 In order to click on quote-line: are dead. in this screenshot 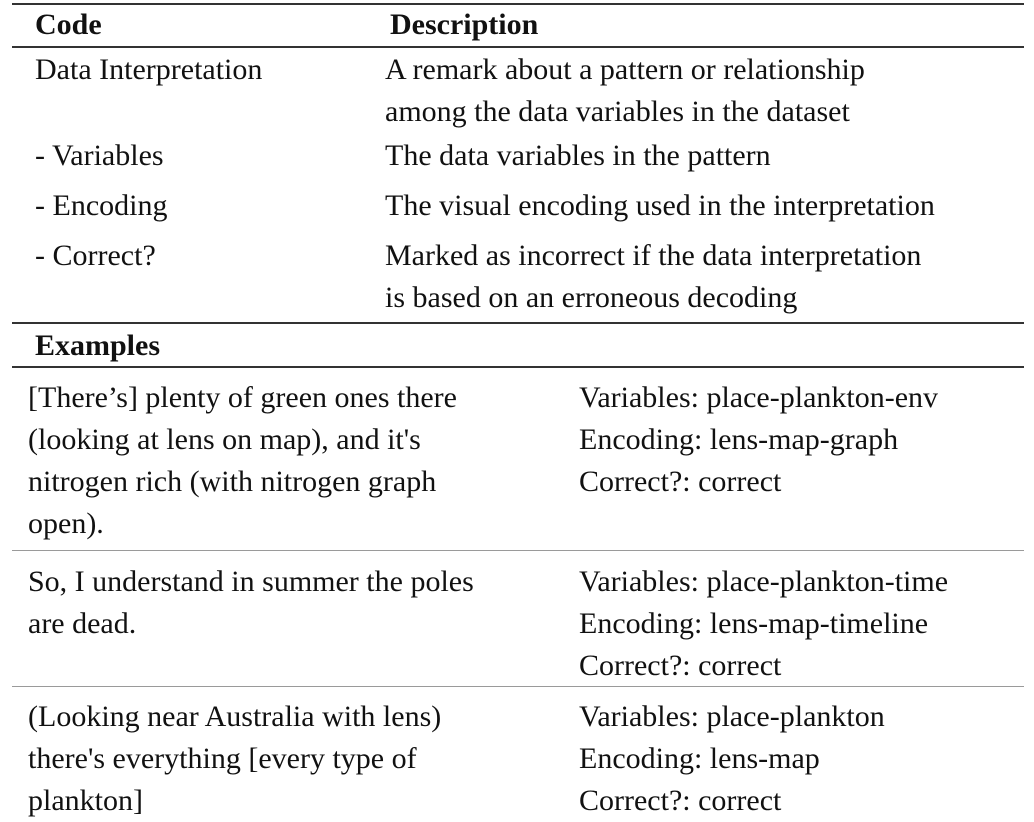, I will do `click(82, 623)`.